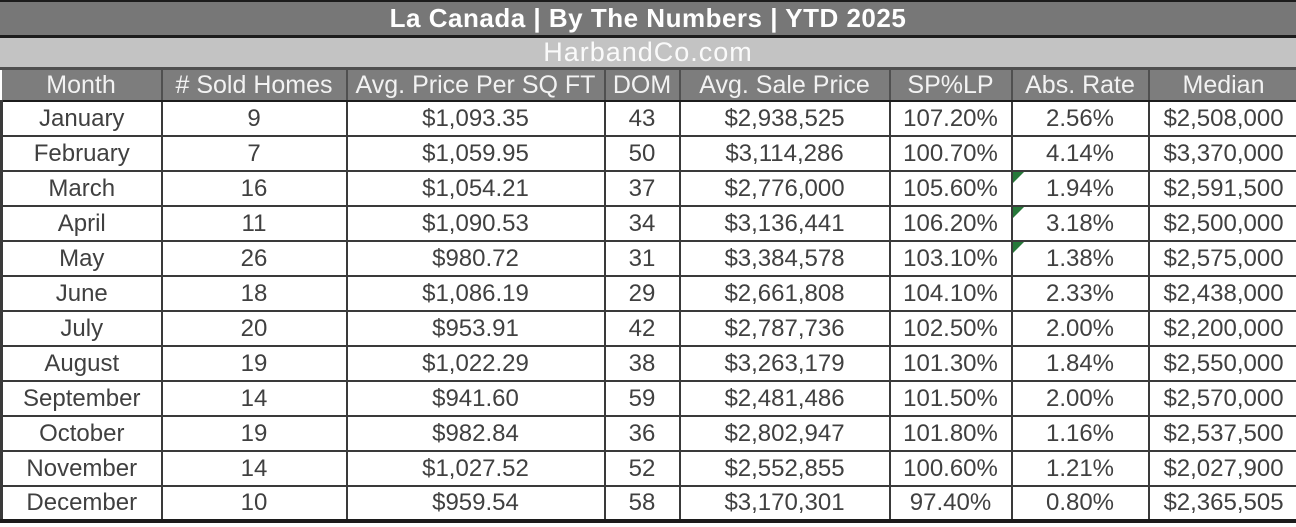  What do you see at coordinates (1221, 223) in the screenshot?
I see `cell-median: $2,500,000` at bounding box center [1221, 223].